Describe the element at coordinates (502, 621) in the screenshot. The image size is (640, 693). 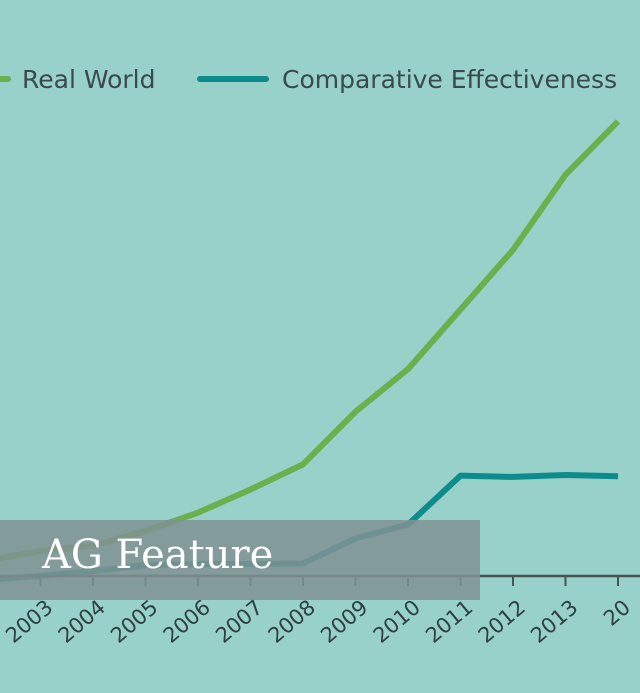
I see `x-tick-label: 2012` at that location.